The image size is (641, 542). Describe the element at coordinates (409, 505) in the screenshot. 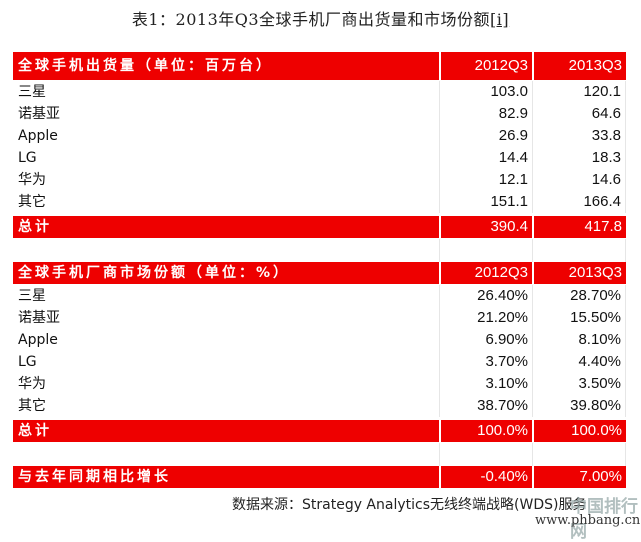

I see `data-source-note: 数据来源：Strategy Analytics无线终端战略(WDS)服务` at that location.